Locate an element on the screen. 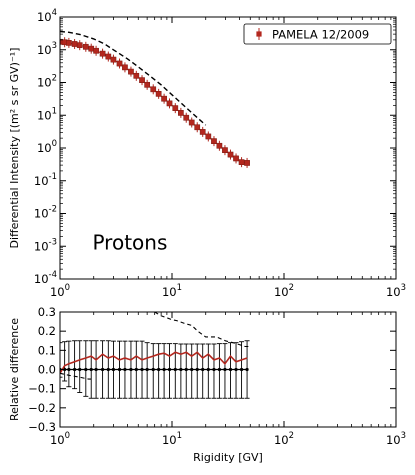 The image size is (415, 475). top-model-curve is located at coordinates (133, 78).